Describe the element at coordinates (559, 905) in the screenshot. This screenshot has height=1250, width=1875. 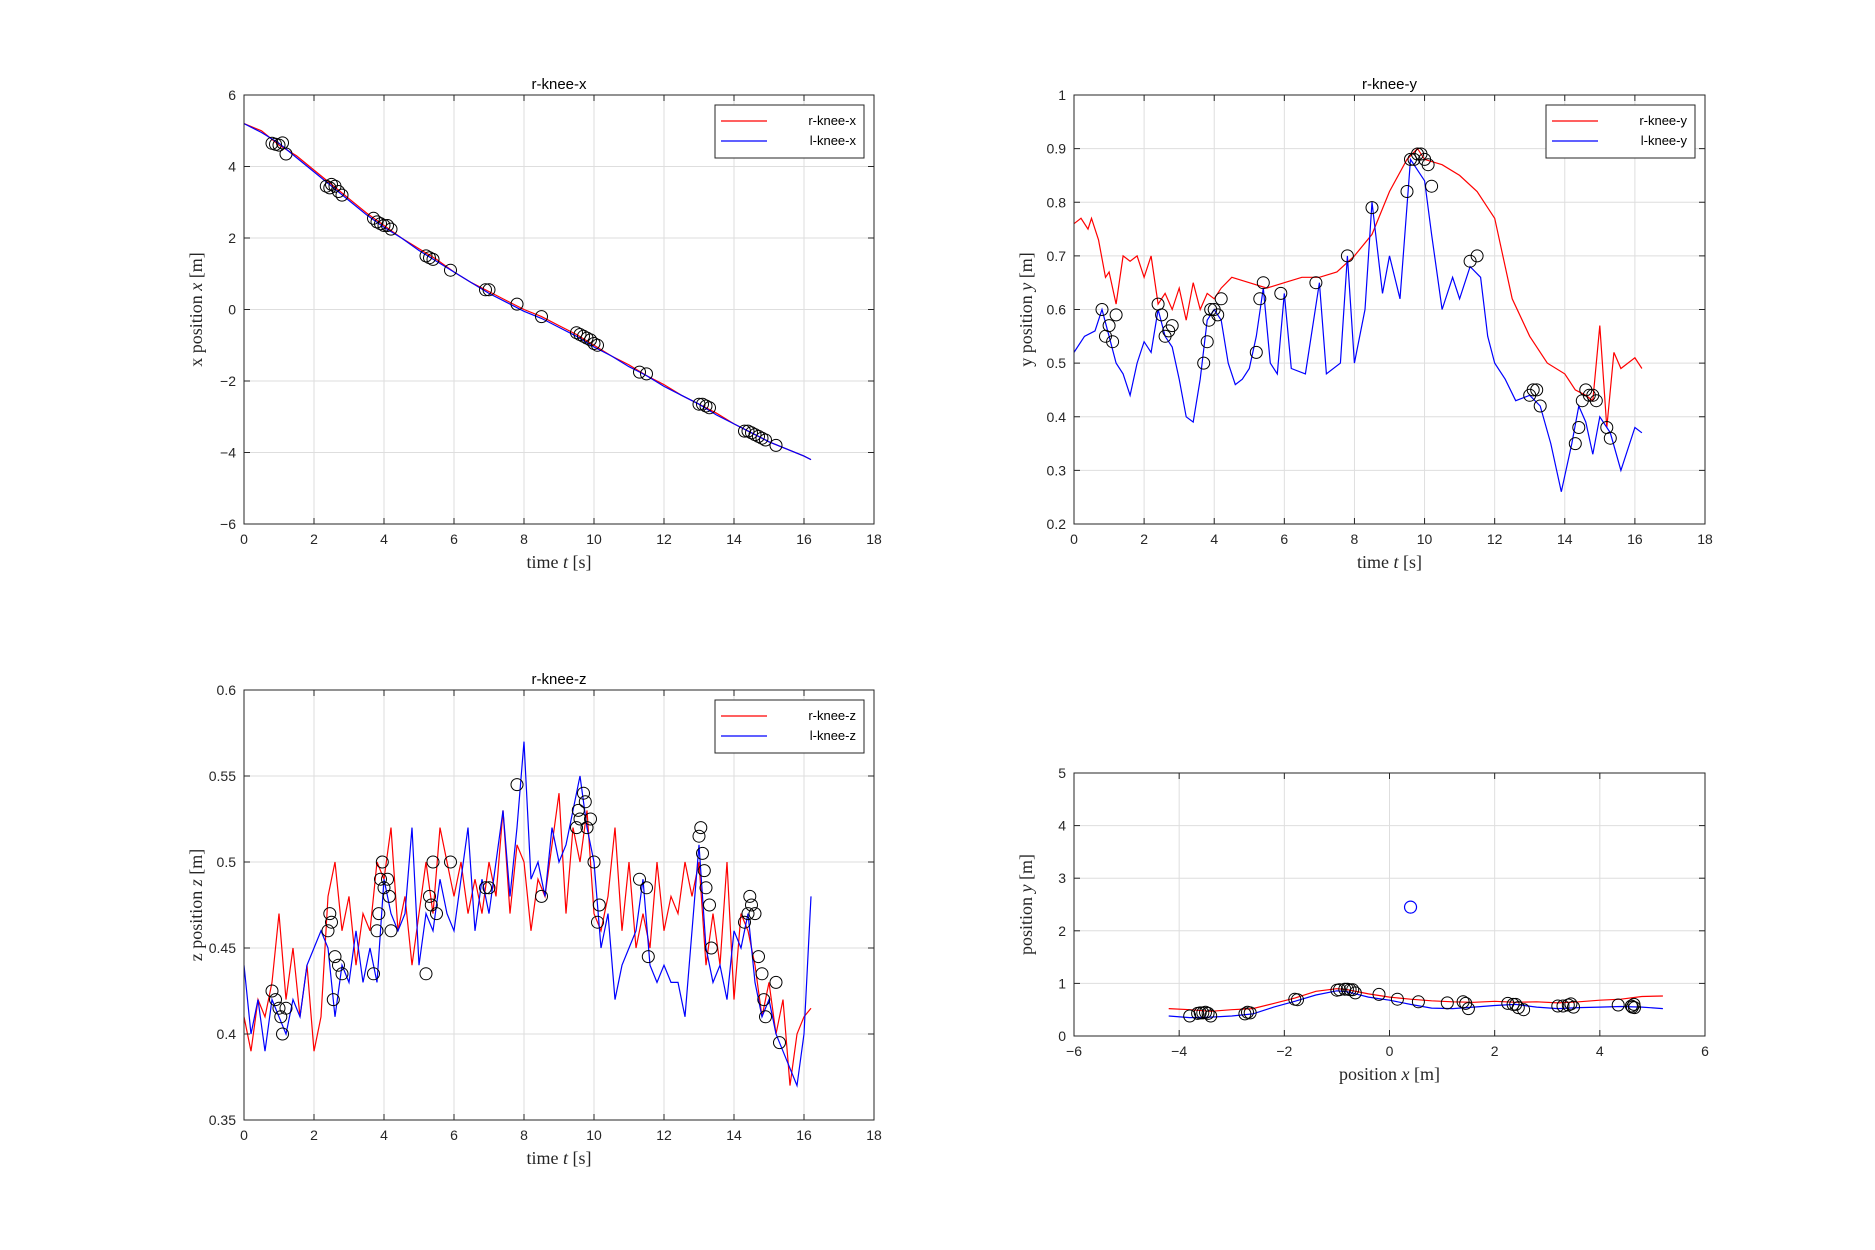
I see `axes-box` at that location.